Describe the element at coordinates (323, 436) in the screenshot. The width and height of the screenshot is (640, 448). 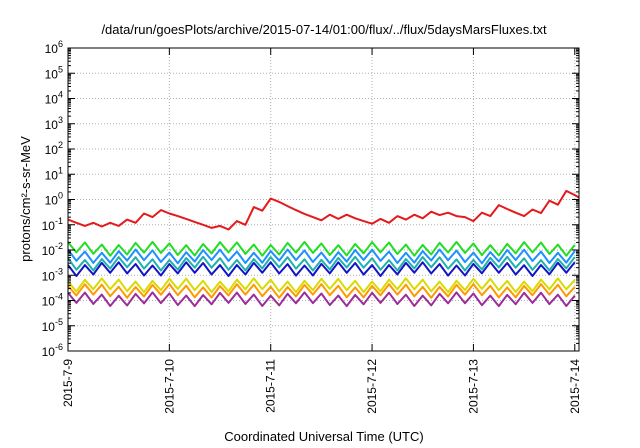
I see `x-axis-label: Coordinated Universal Time (UTC)` at that location.